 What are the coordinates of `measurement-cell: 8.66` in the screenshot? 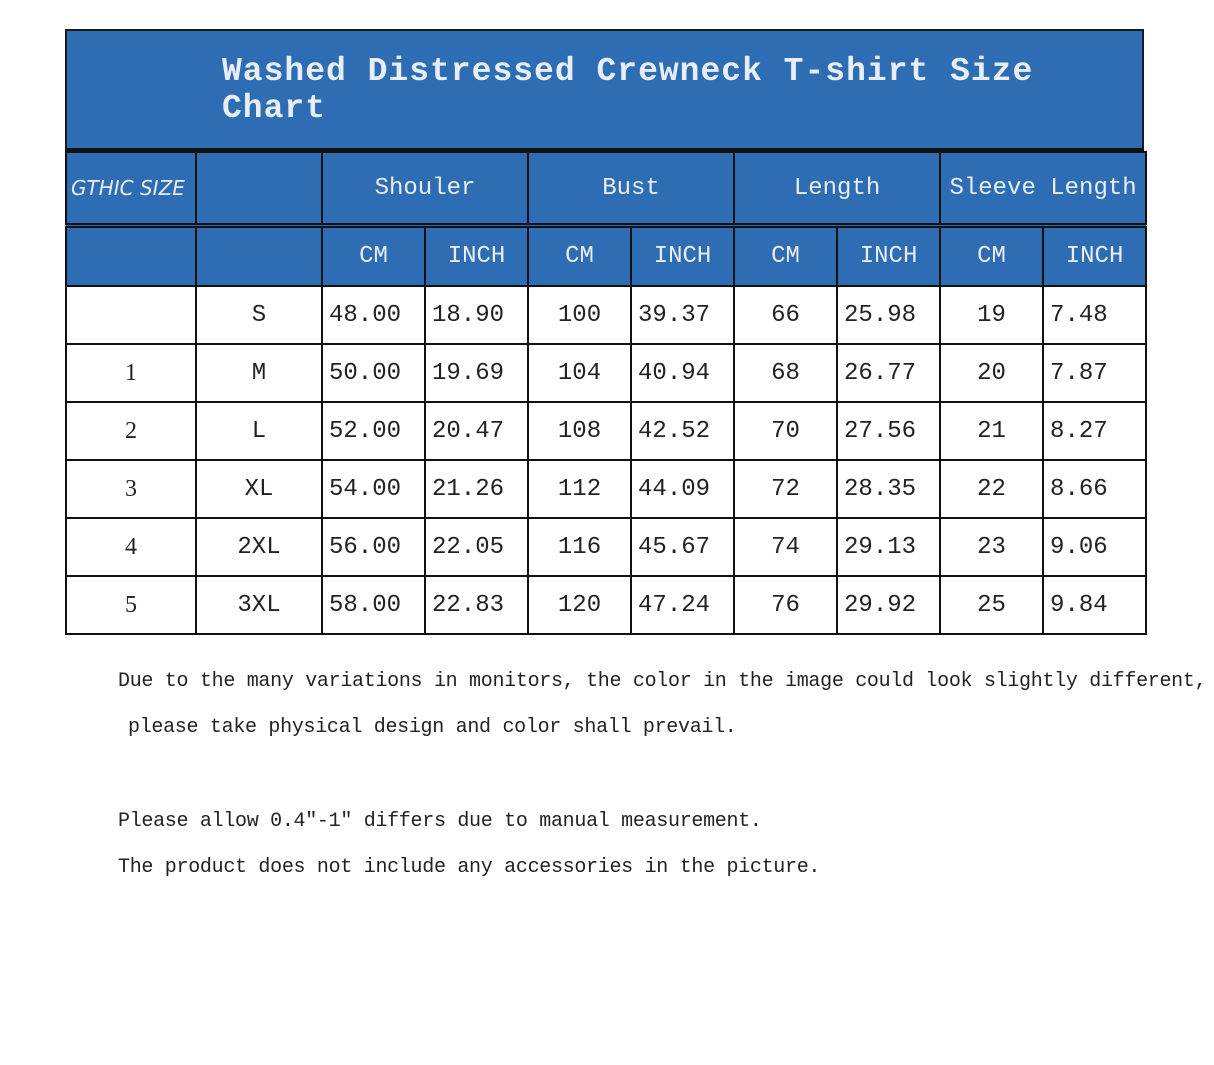 It's located at (1095, 489).